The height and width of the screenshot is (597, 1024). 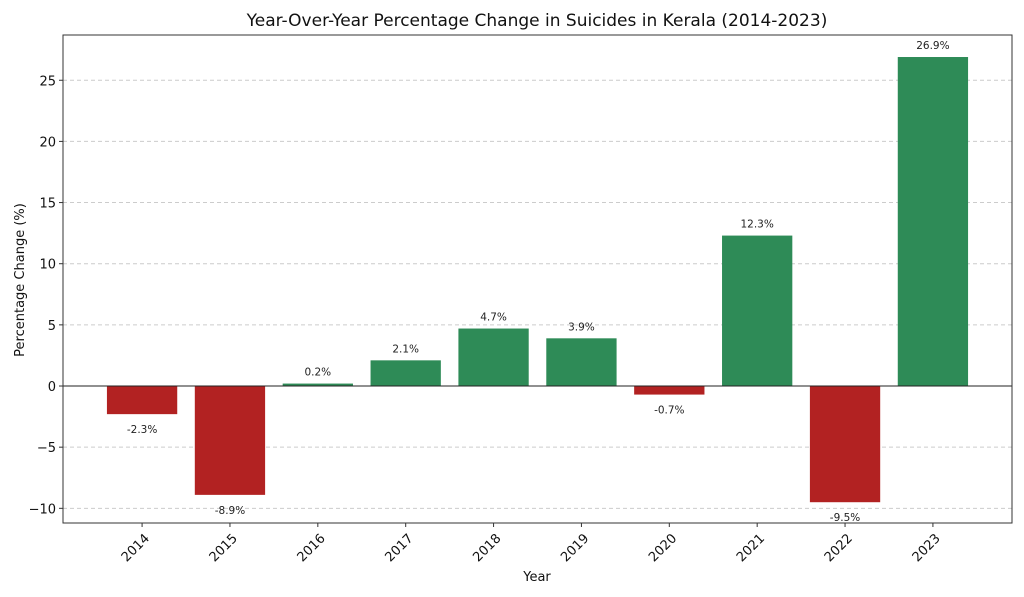 I want to click on bar-2016, so click(x=317, y=385).